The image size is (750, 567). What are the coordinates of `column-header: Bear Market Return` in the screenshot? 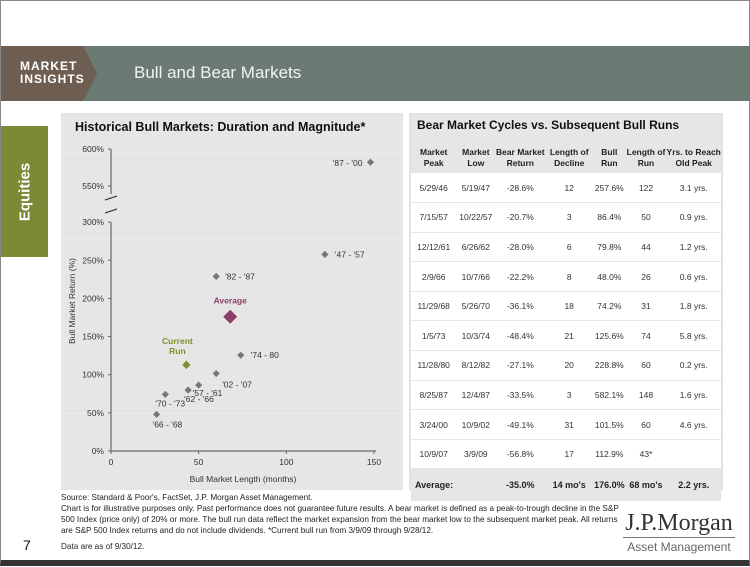 It's located at (520, 157).